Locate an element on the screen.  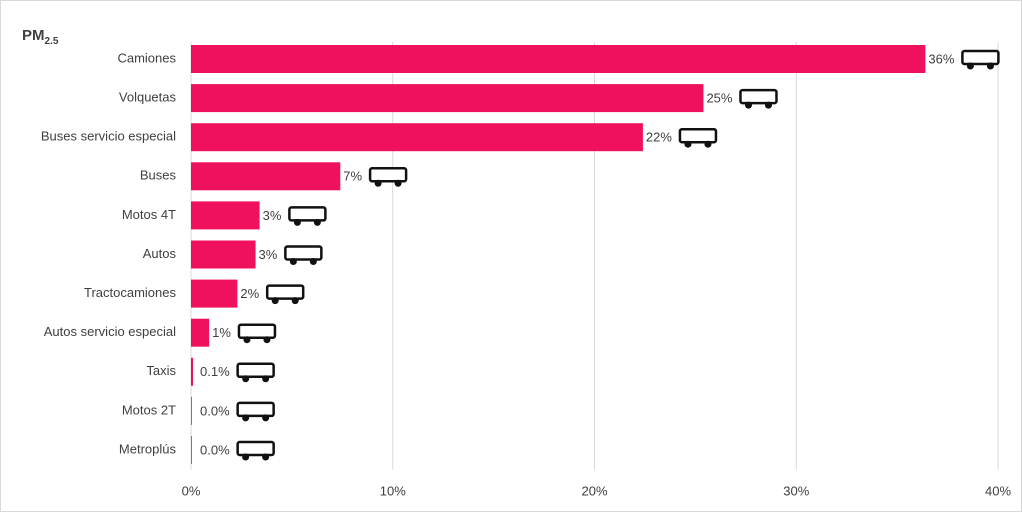
x-tick-label: 0% is located at coordinates (191, 490).